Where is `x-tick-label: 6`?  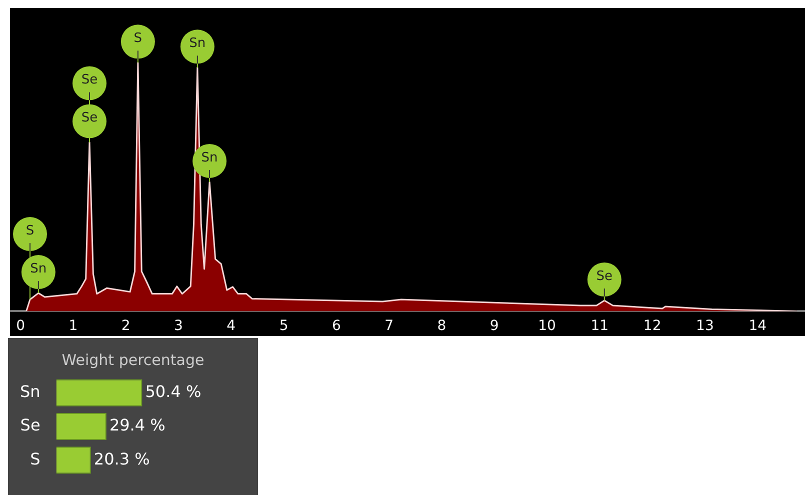 x-tick-label: 6 is located at coordinates (336, 326).